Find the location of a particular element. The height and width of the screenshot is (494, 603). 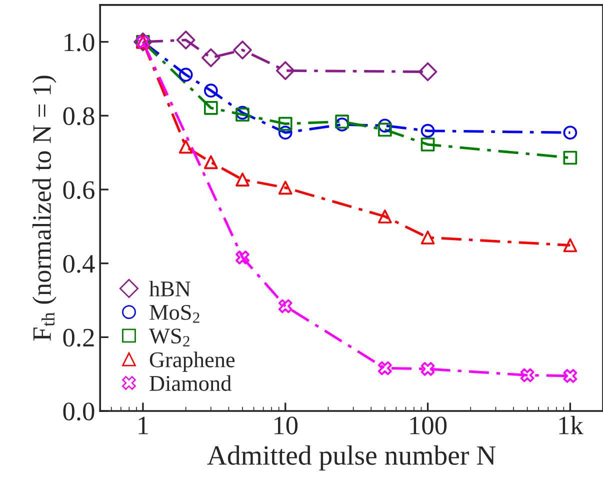

y-tick-label: 0.6 is located at coordinates (78, 190).